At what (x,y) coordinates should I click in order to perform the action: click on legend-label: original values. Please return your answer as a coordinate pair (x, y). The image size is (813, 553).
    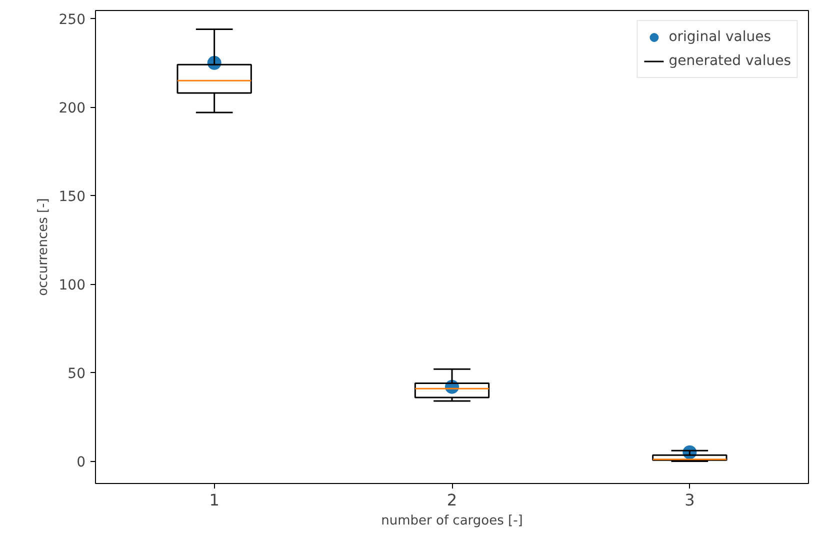
    Looking at the image, I should click on (720, 37).